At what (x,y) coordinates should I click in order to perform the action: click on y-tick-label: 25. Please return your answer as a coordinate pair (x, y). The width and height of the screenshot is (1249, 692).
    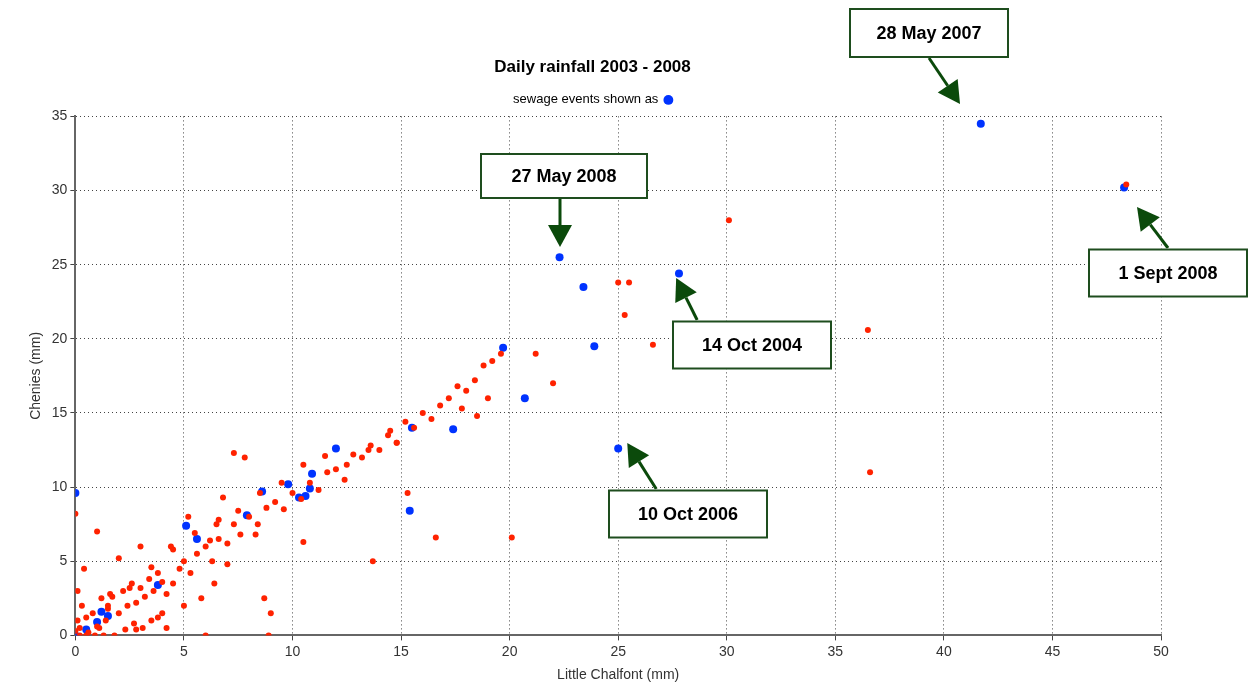
    Looking at the image, I should click on (59, 263).